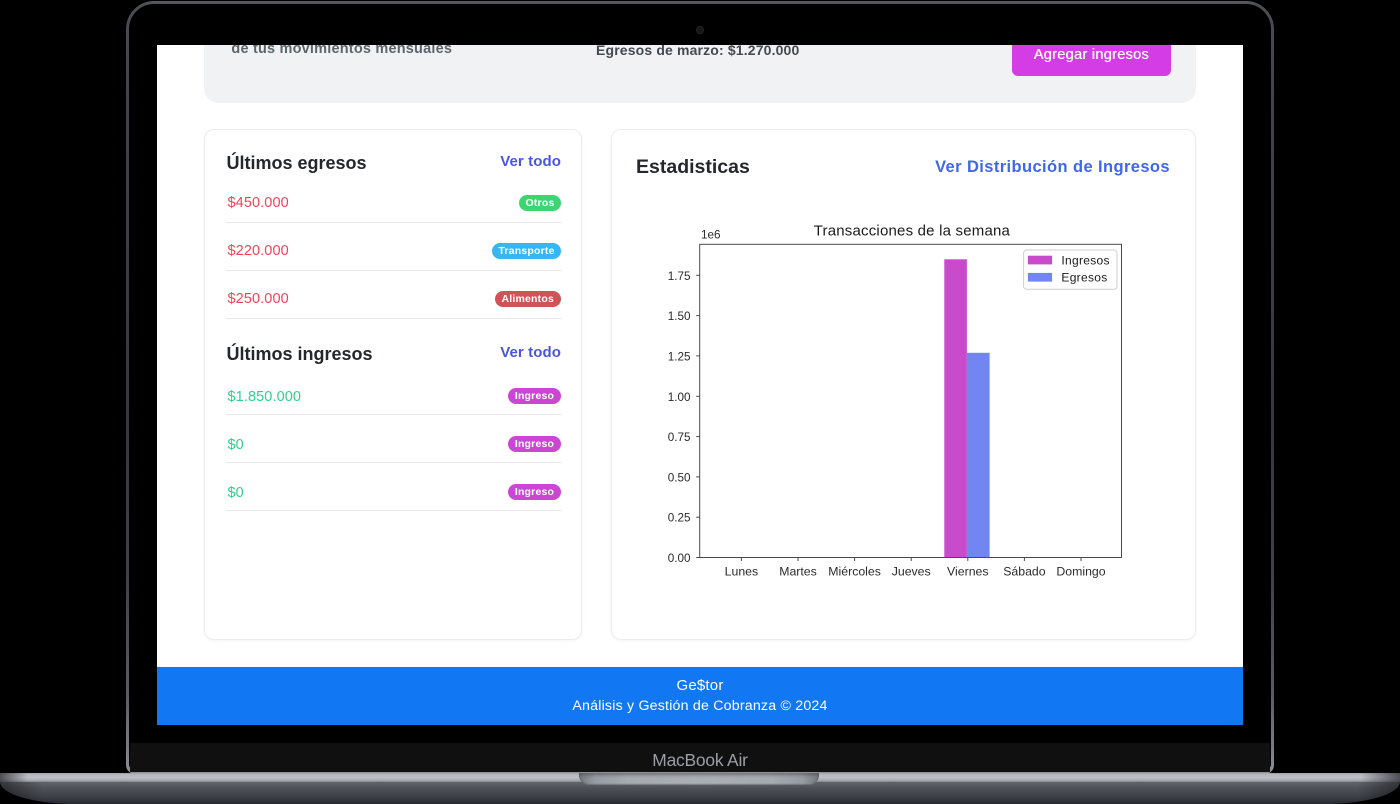  What do you see at coordinates (679, 437) in the screenshot?
I see `svg-text: 0.75` at bounding box center [679, 437].